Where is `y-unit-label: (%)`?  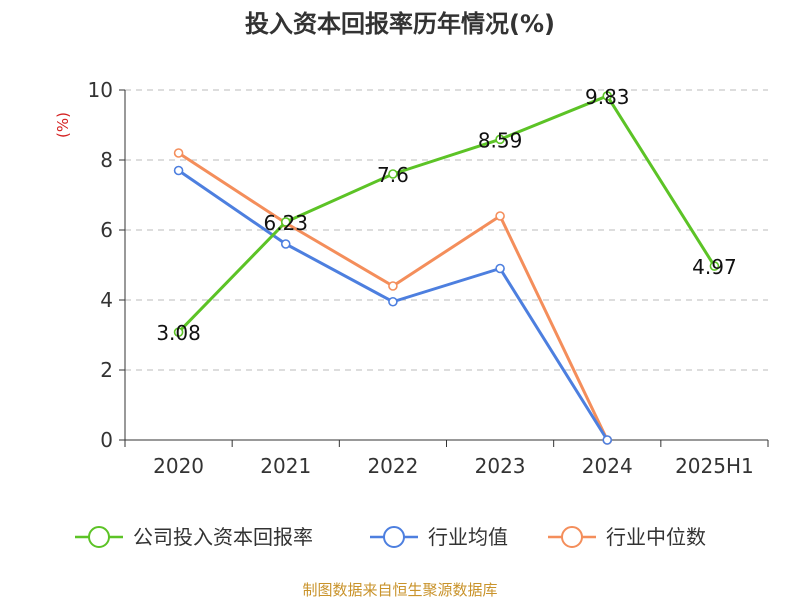
y-unit-label: (%) is located at coordinates (63, 125).